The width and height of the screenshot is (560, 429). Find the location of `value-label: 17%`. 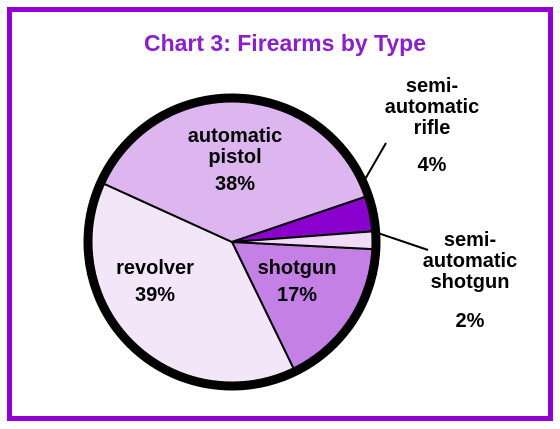

value-label: 17% is located at coordinates (297, 295).